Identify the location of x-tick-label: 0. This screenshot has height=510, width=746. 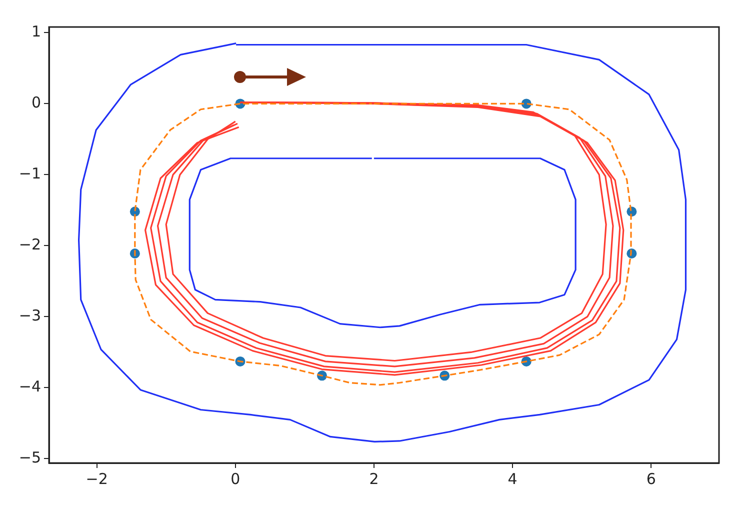
(235, 479).